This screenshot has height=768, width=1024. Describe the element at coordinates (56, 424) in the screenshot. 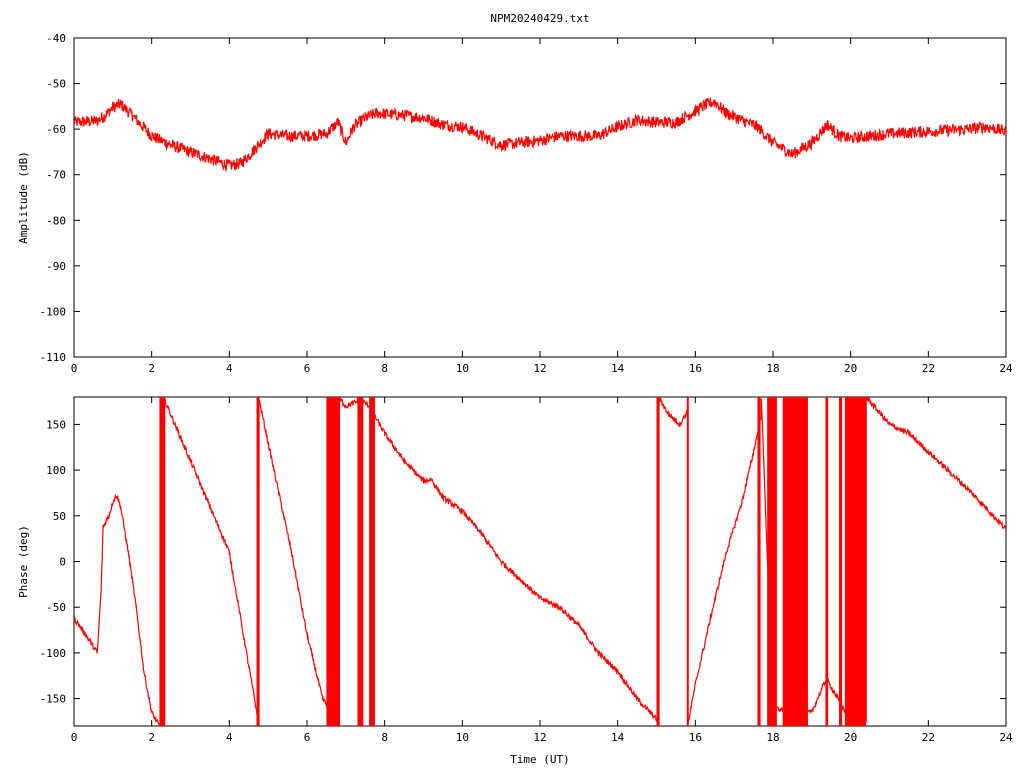

I see `y-tick-label: 150` at that location.